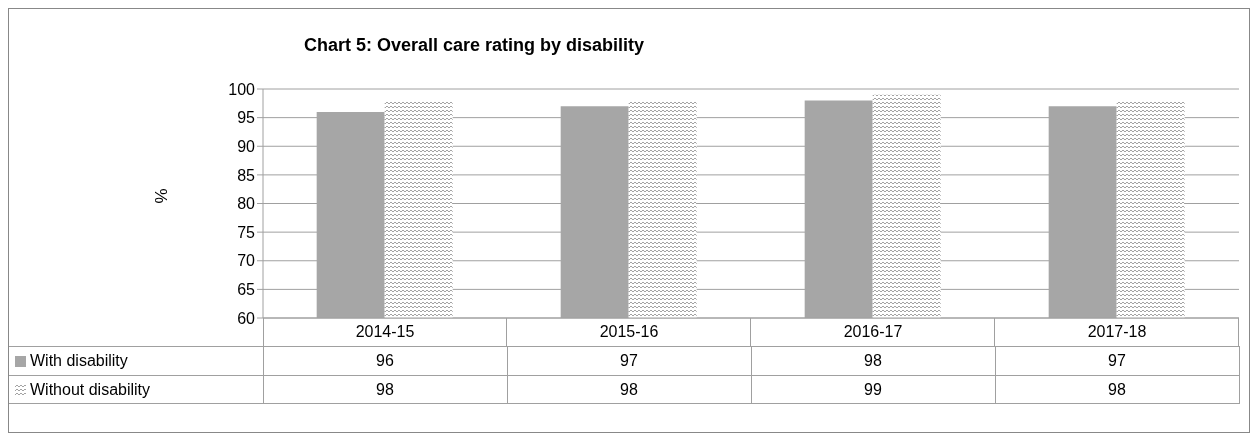 The height and width of the screenshot is (441, 1258). I want to click on data-label: 99, so click(873, 389).